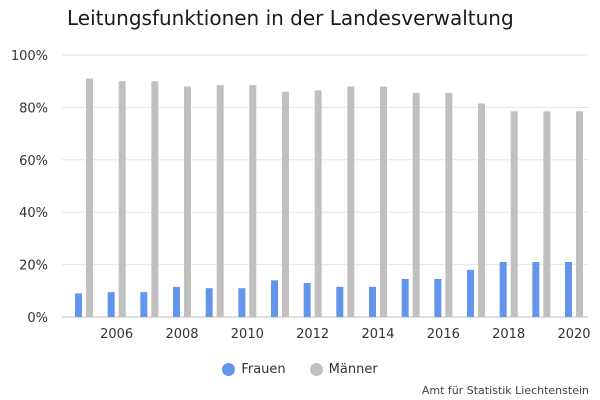  Describe the element at coordinates (547, 214) in the screenshot. I see `bar-mnner-2019` at that location.